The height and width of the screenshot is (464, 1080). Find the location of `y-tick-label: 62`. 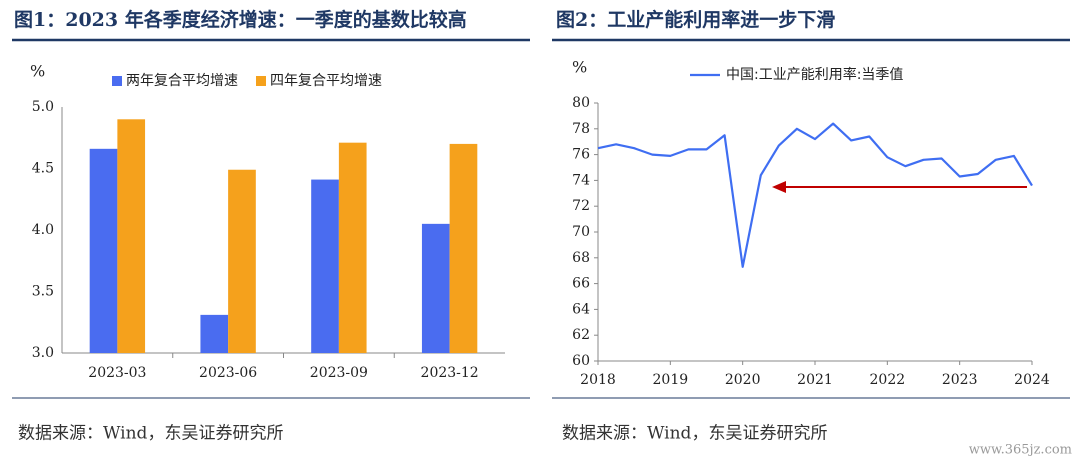

y-tick-label: 62 is located at coordinates (581, 335).